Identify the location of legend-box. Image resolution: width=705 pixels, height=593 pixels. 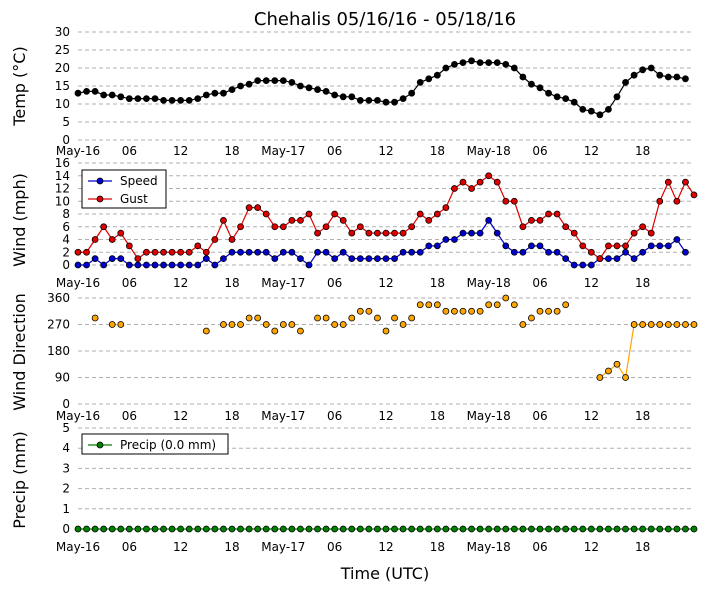
(155, 444).